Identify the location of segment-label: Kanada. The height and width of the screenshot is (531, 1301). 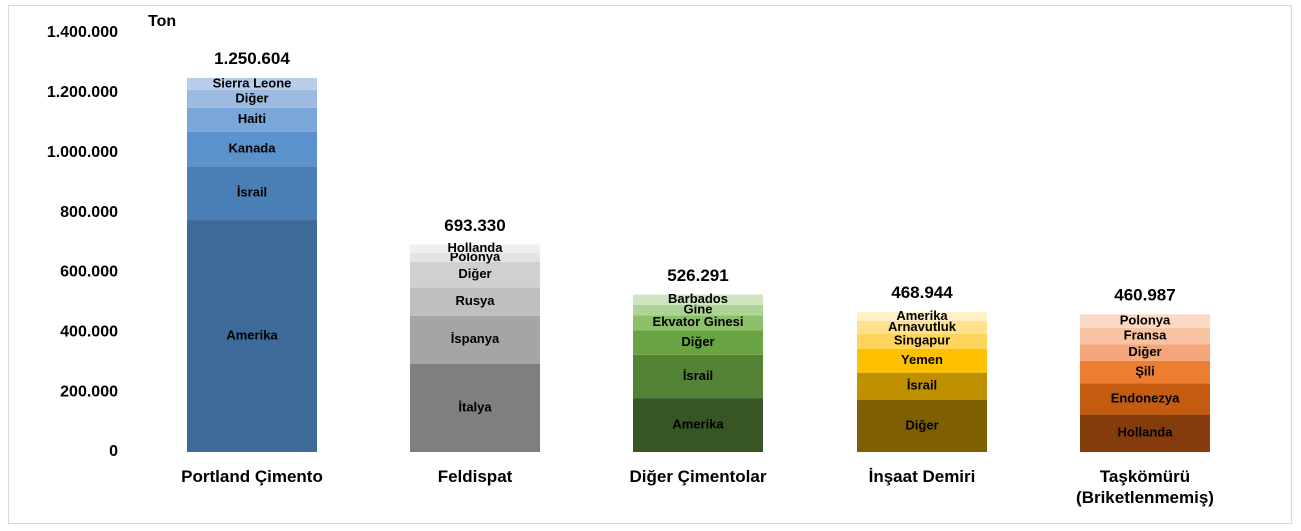
(253, 147).